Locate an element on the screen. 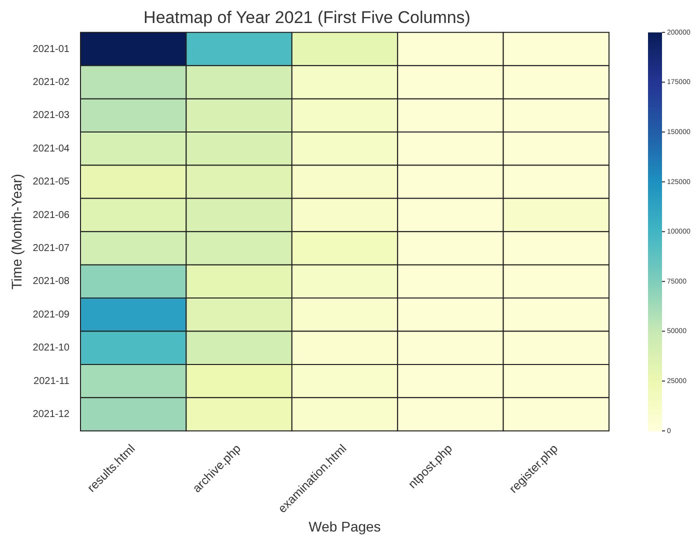 The height and width of the screenshot is (536, 694). y-tick-label: 2021-09 is located at coordinates (51, 314).